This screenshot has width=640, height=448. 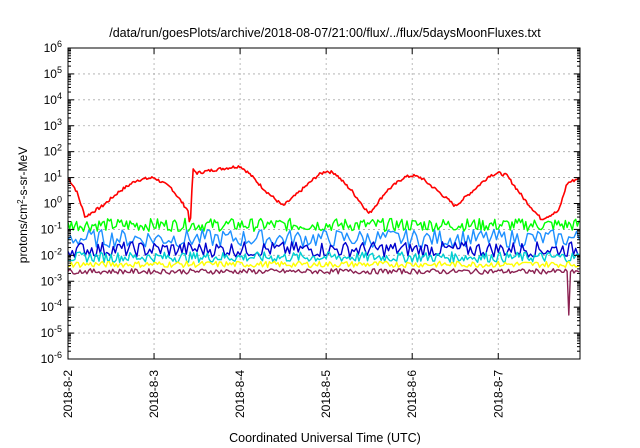 What do you see at coordinates (51, 358) in the screenshot?
I see `y-tick-label: 10⁻⁶` at bounding box center [51, 358].